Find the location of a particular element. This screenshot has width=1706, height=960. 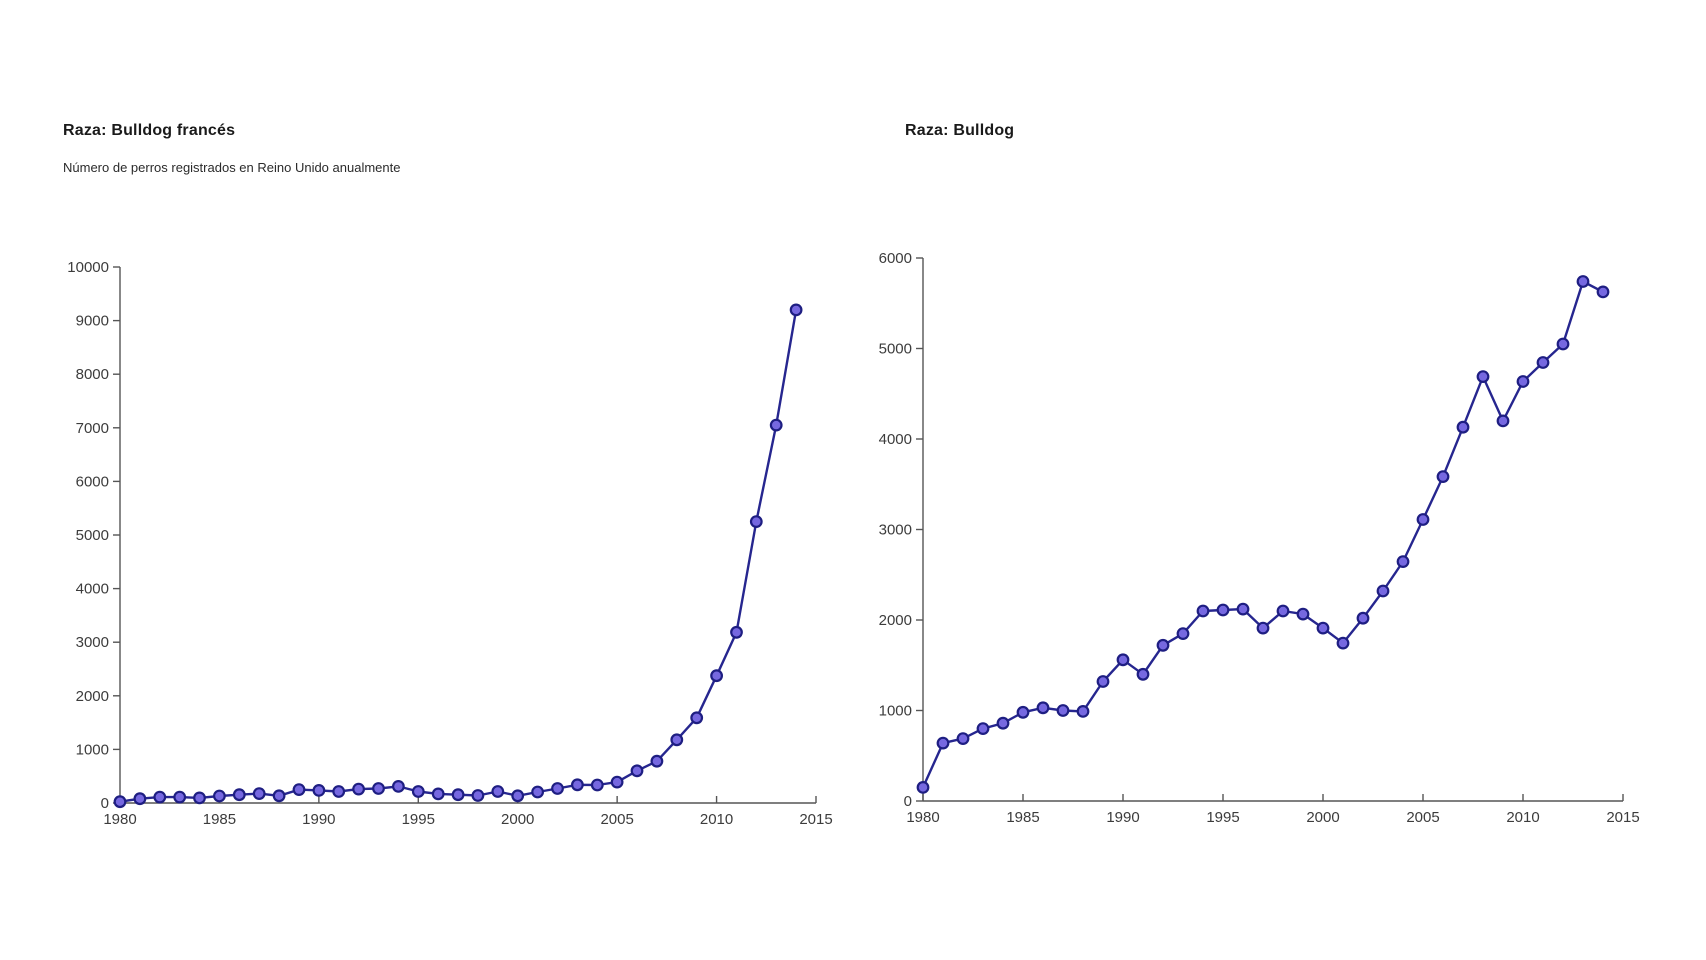

chart-title-bulldog: Raza: Bulldog is located at coordinates (960, 130).